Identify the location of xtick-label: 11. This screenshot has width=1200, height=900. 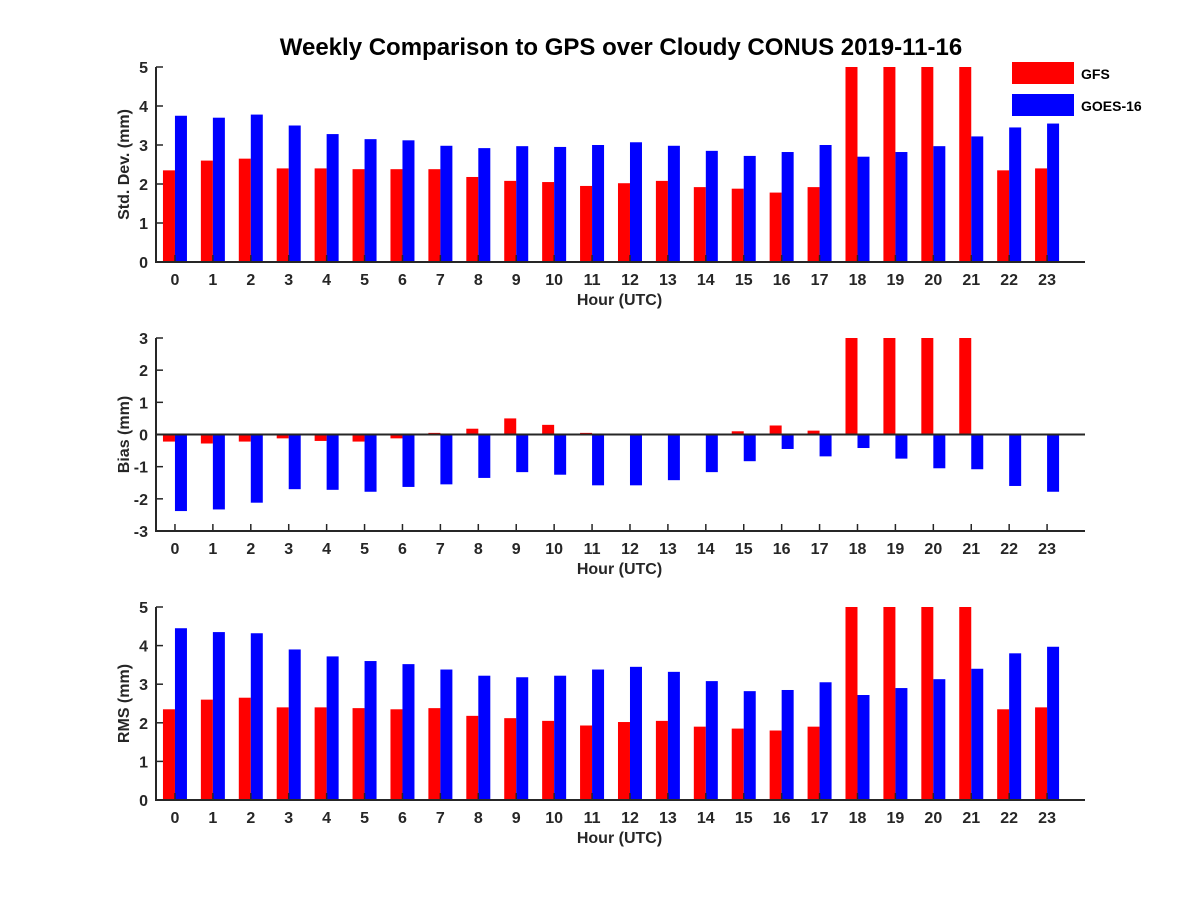
(592, 818).